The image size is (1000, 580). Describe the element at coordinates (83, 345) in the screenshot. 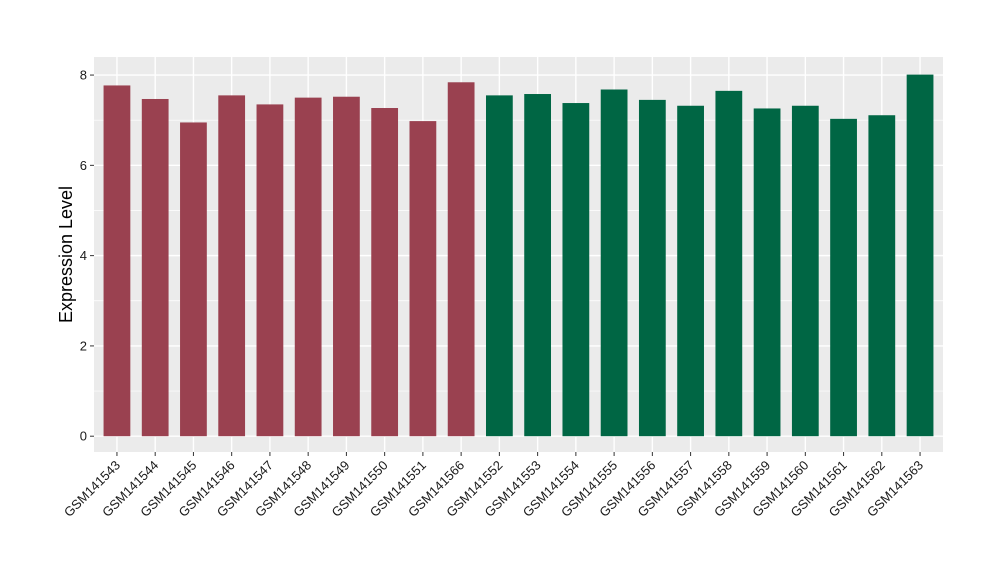

I see `y-tick-label: 2` at that location.